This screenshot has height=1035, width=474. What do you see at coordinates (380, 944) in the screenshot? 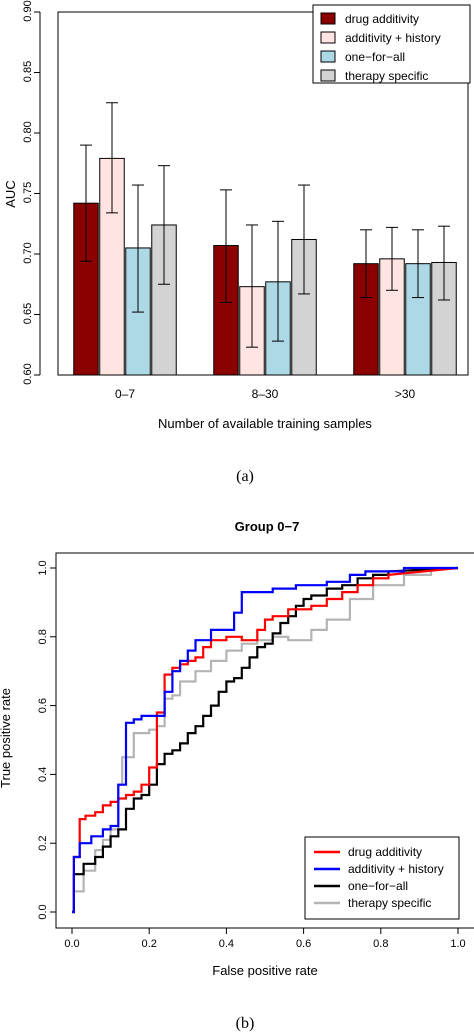
I see `roc-x-tick-label: 0.8` at bounding box center [380, 944].